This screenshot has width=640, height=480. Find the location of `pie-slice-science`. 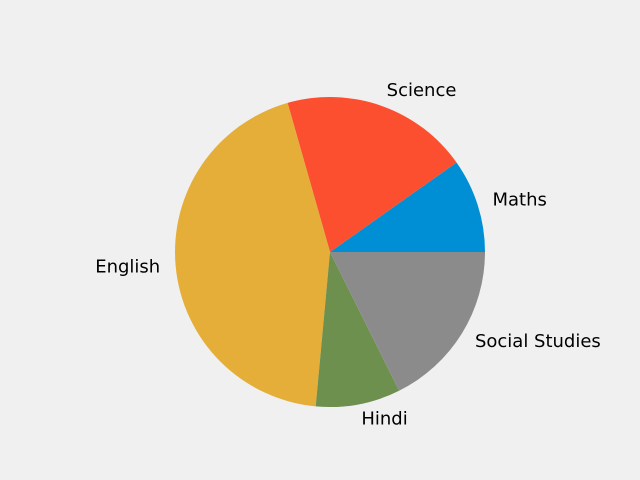

pie-slice-science is located at coordinates (372, 174).